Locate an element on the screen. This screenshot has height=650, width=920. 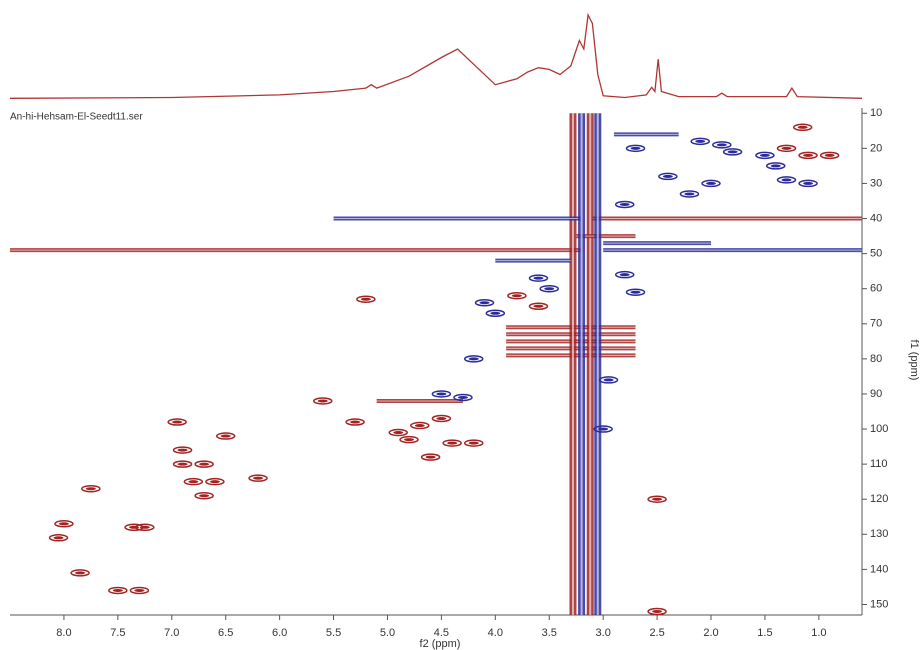
x-tick-label: 8.0 is located at coordinates (63, 633).